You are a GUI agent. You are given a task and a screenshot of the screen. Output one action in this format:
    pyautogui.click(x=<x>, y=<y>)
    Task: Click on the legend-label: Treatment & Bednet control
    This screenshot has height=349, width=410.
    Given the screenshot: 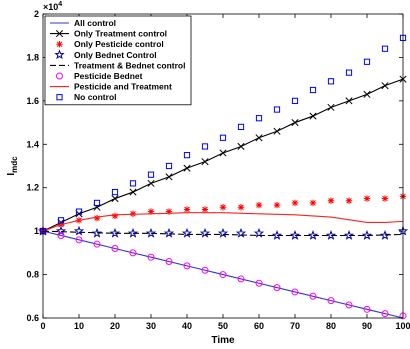 What is the action you would take?
    pyautogui.click(x=129, y=65)
    